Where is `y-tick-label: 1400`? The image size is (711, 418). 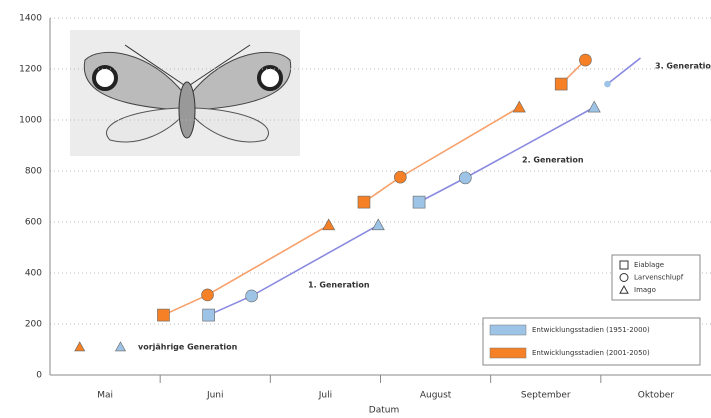
y-tick-label: 1400 is located at coordinates (30, 19).